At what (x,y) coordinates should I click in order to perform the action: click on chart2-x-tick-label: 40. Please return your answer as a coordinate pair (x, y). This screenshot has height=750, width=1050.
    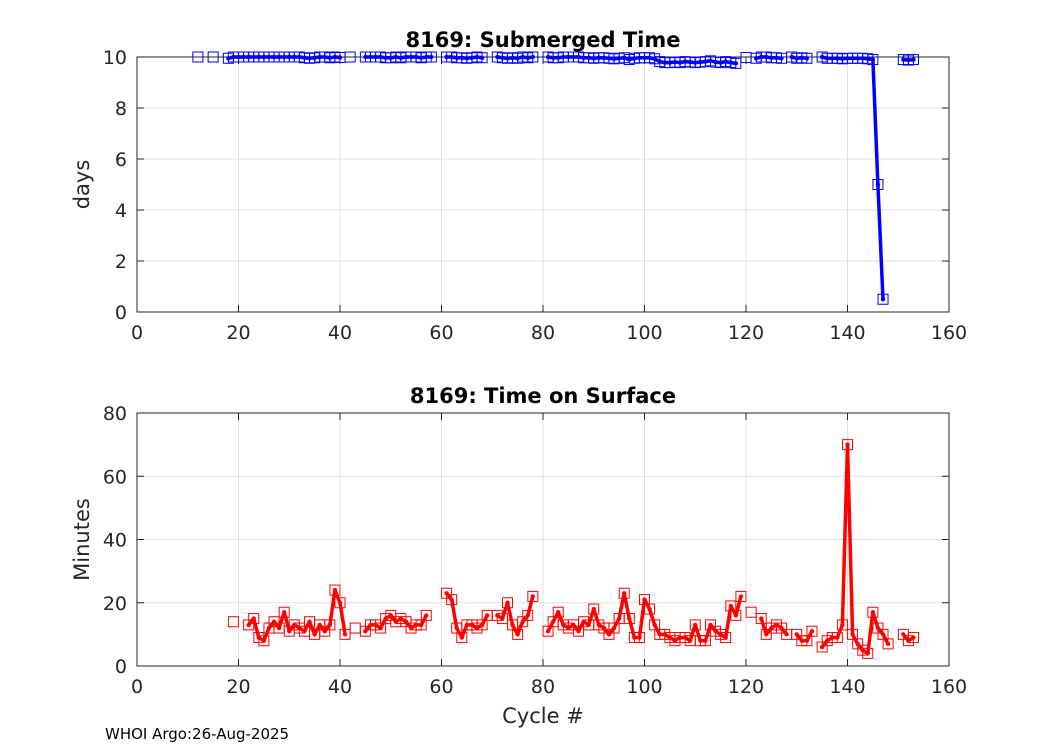
    Looking at the image, I should click on (340, 687).